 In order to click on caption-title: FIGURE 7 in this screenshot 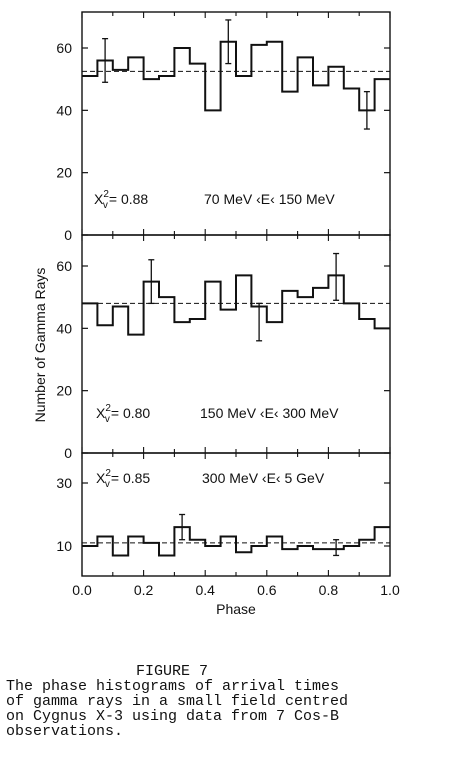, I will do `click(172, 671)`.